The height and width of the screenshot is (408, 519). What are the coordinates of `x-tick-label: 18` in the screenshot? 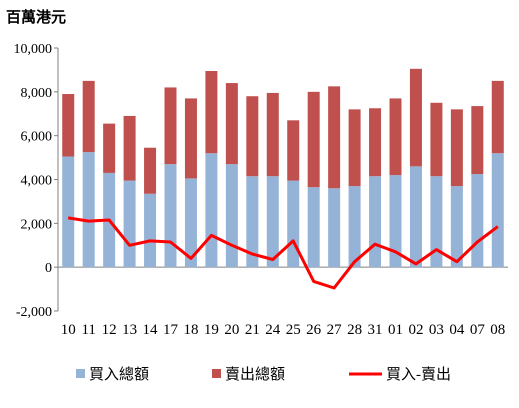 It's located at (190, 330).